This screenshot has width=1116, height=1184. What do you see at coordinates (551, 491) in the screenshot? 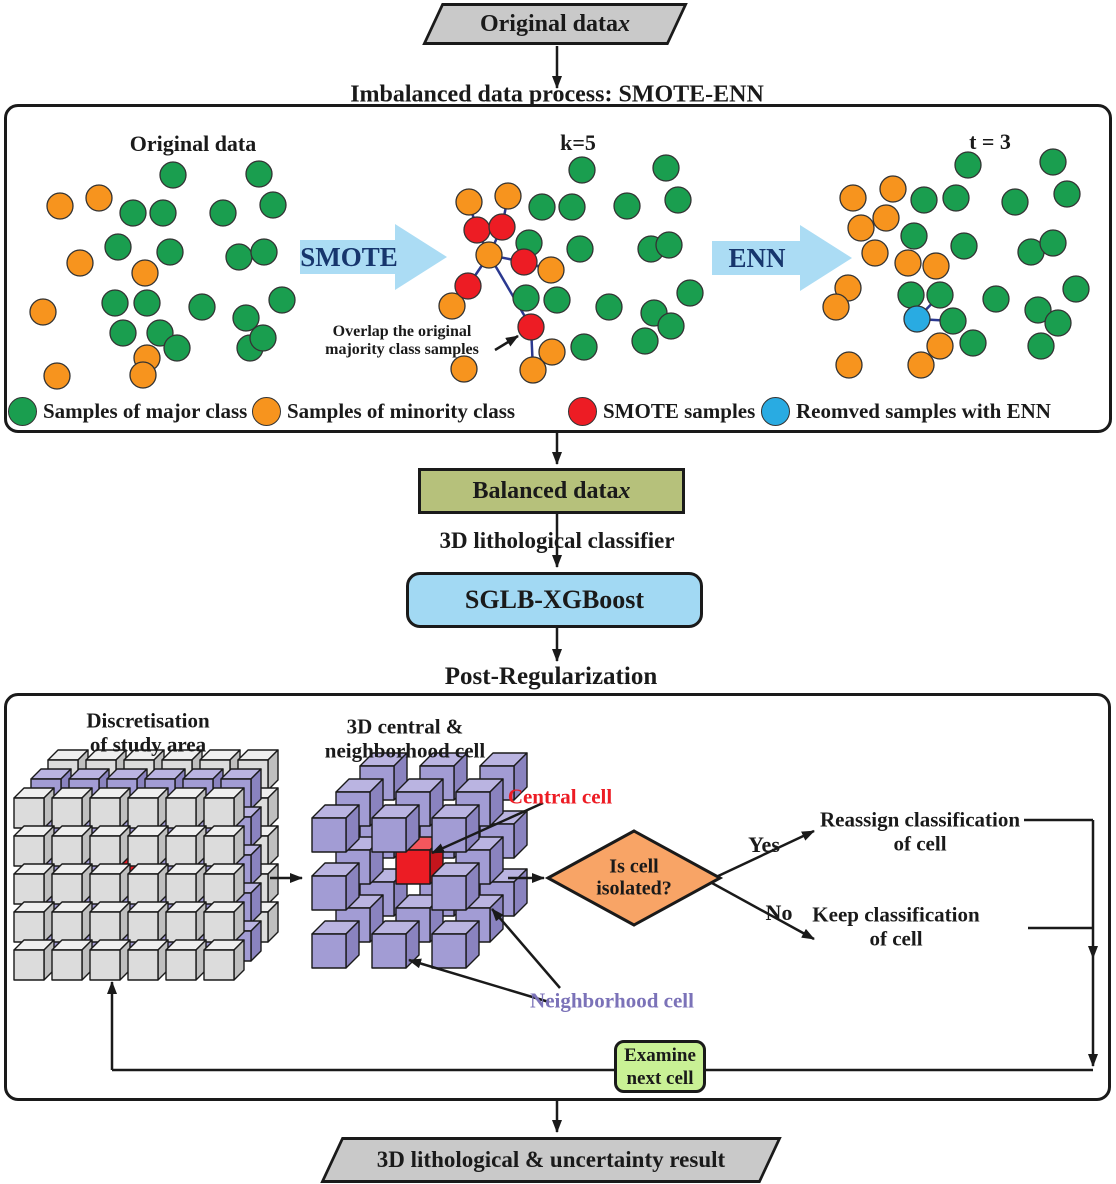
I see `balanced-data-box: Balanced data x` at bounding box center [551, 491].